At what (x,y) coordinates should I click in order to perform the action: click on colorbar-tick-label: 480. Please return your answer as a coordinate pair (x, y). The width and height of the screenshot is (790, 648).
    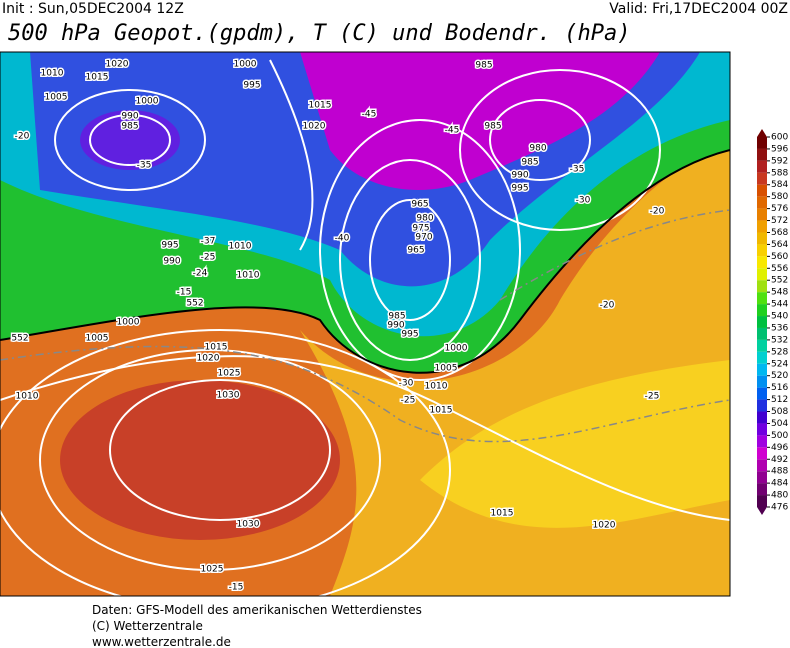
    Looking at the image, I should click on (779, 496).